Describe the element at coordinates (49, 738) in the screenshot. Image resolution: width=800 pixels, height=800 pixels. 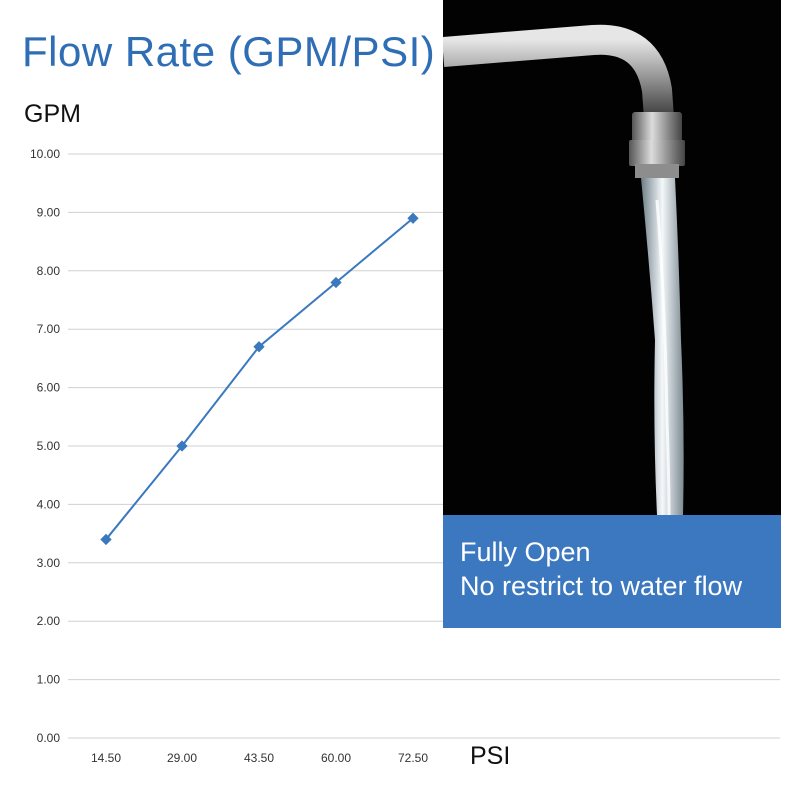
I see `y-tick-label: 0.00` at that location.